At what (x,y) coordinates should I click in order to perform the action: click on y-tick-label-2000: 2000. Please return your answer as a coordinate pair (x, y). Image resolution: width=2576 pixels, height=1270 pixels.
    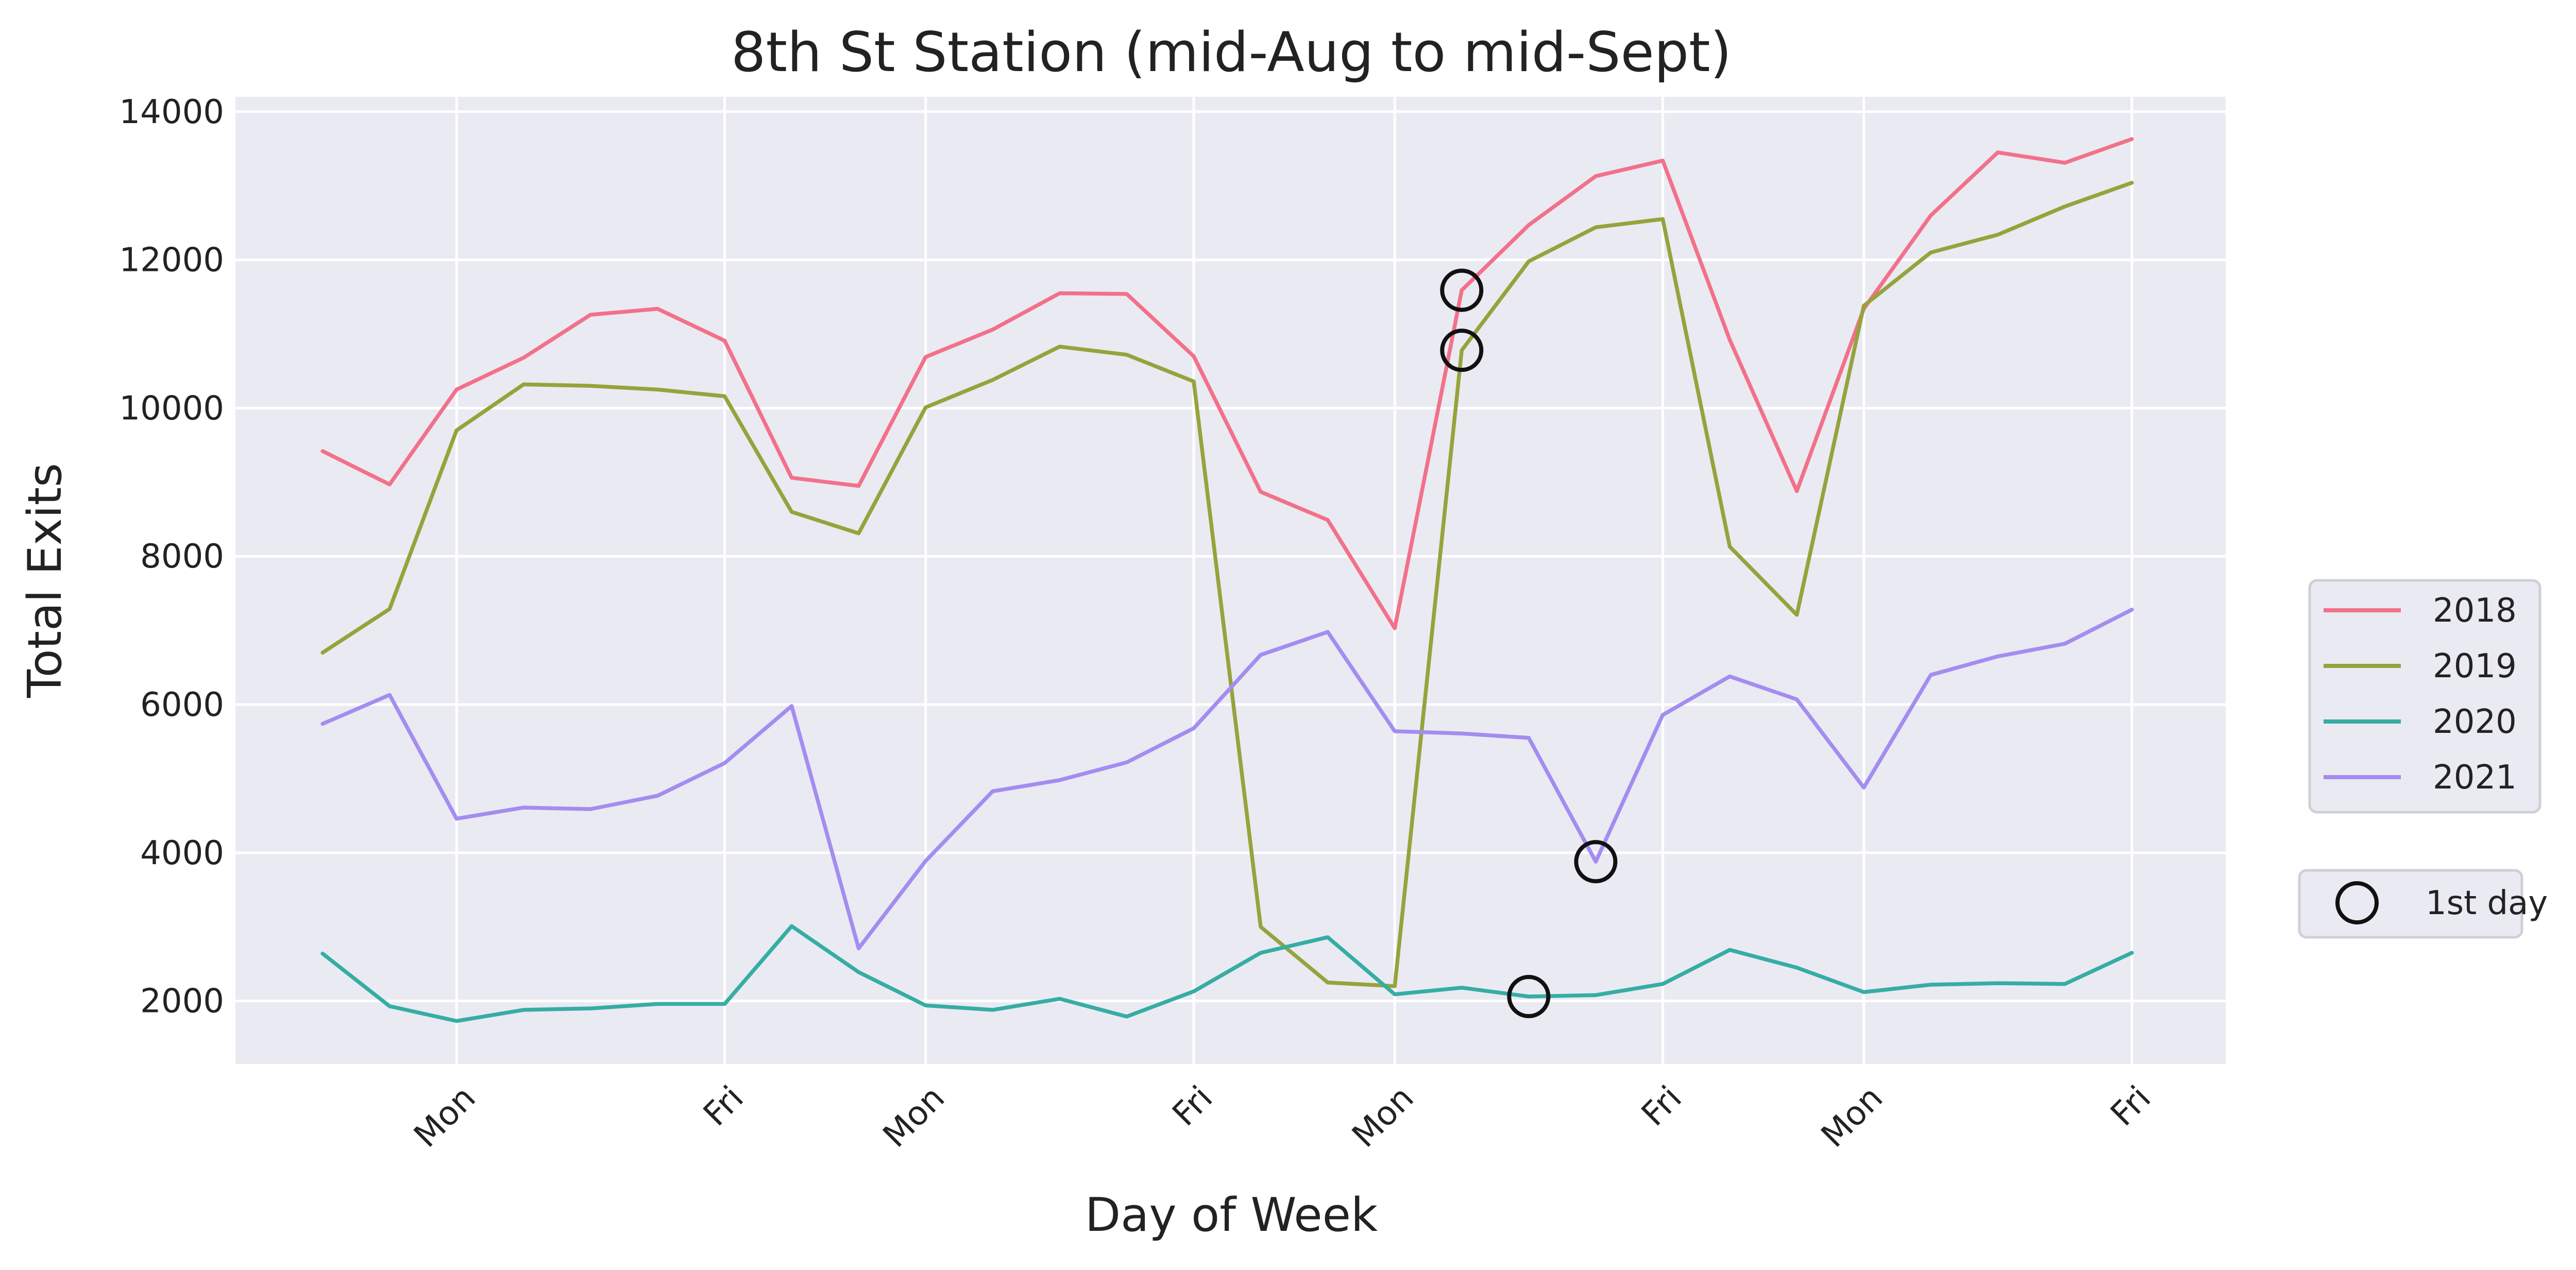
    Looking at the image, I should click on (182, 1002).